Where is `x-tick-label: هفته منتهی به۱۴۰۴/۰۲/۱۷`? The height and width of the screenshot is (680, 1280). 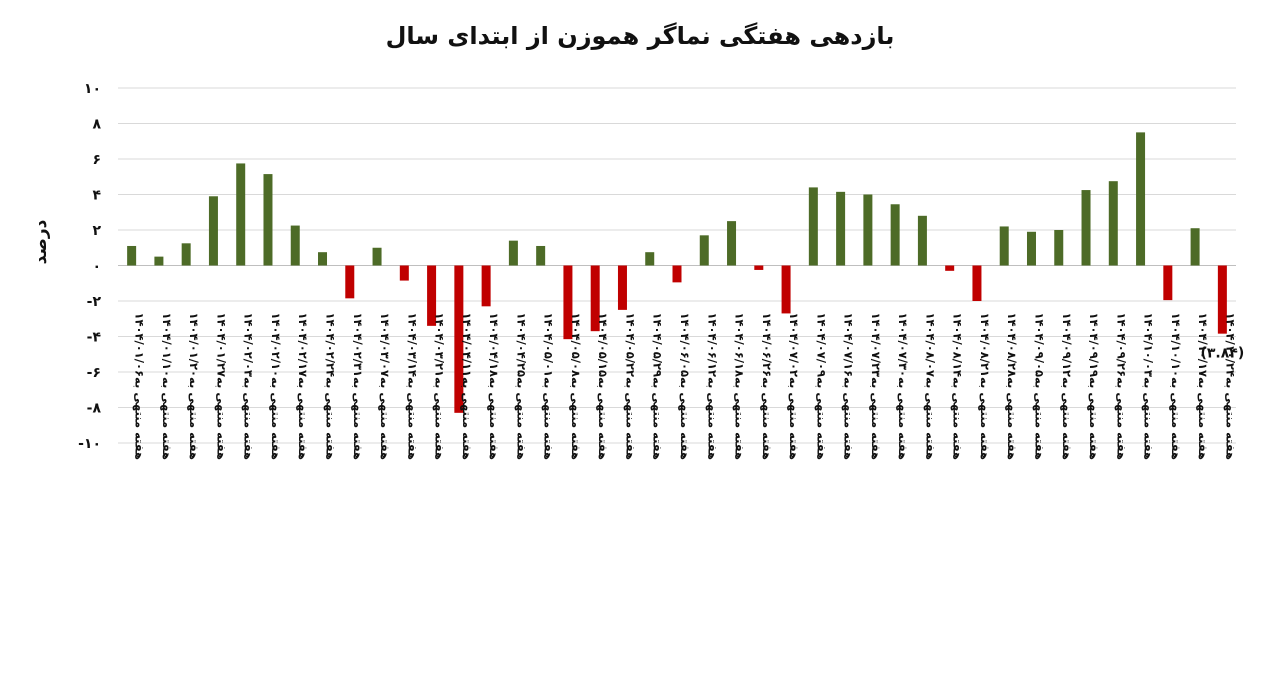 x-tick-label: هفته منتهی به۱۴۰۴/۰۲/۱۷ is located at coordinates (303, 386).